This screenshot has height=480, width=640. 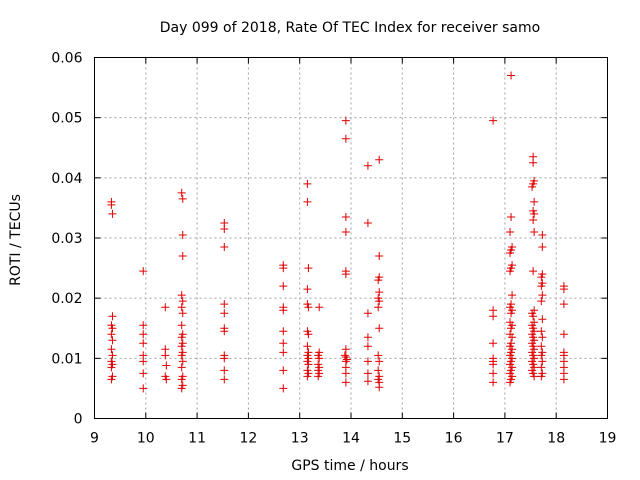 I want to click on y-tick-label: 0.02, so click(x=66, y=299).